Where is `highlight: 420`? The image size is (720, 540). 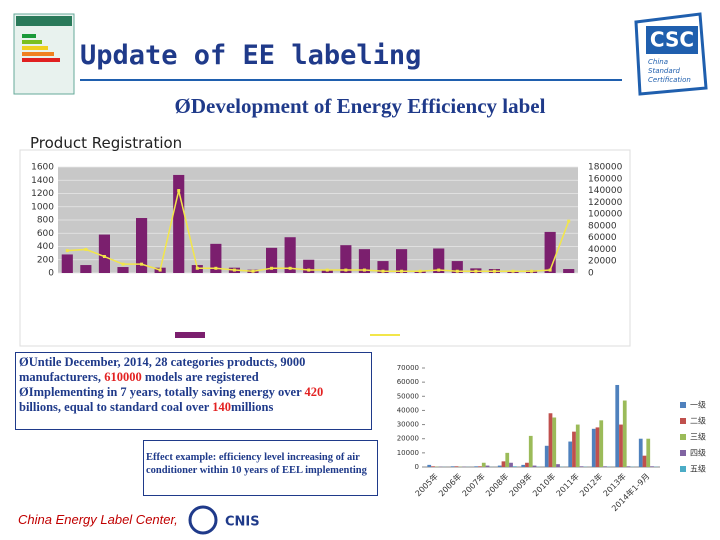
highlight: 420 is located at coordinates (314, 392).